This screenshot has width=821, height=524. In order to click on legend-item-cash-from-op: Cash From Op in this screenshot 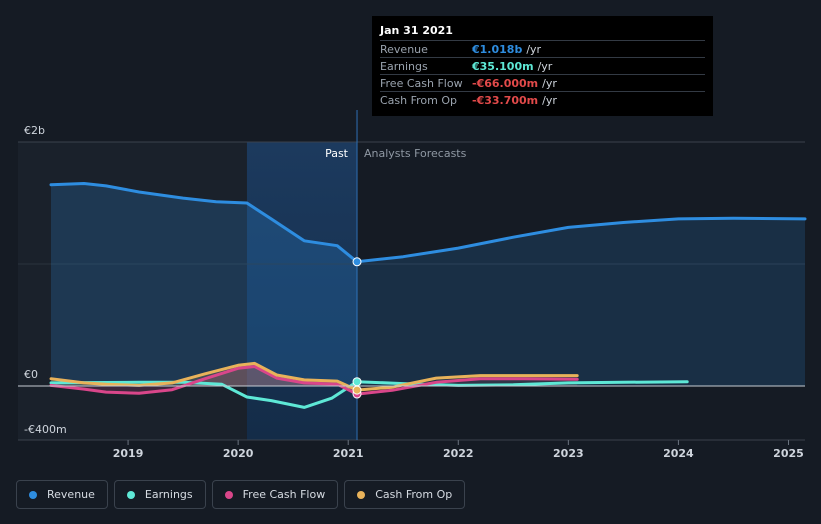, I will do `click(405, 494)`.